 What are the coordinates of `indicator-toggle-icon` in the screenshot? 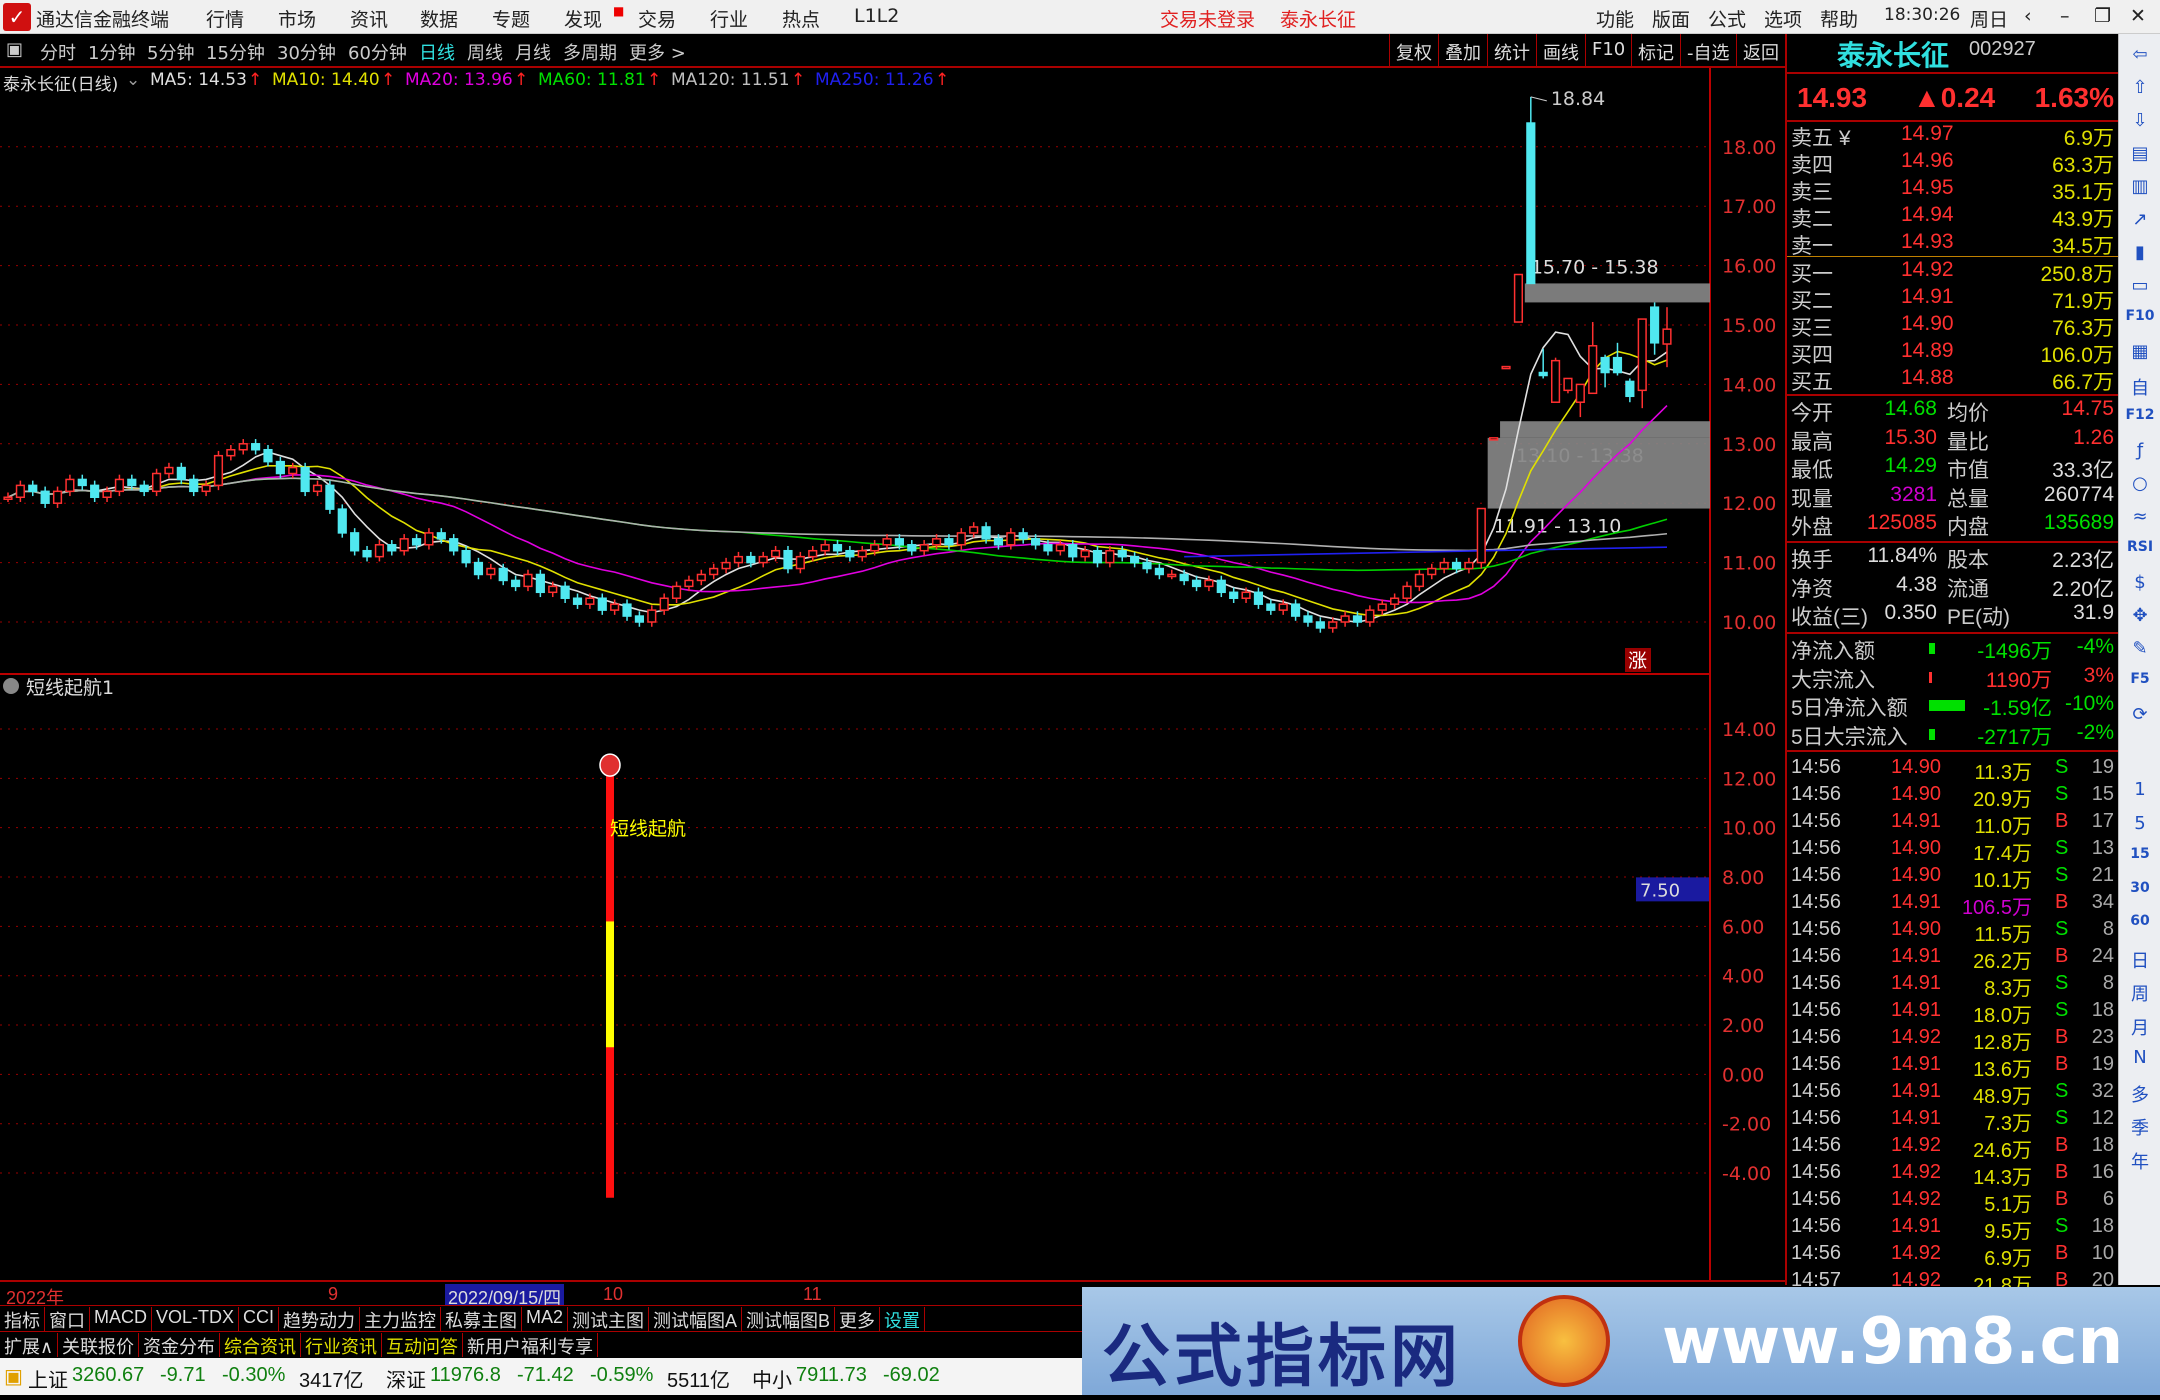 It's located at (11, 686).